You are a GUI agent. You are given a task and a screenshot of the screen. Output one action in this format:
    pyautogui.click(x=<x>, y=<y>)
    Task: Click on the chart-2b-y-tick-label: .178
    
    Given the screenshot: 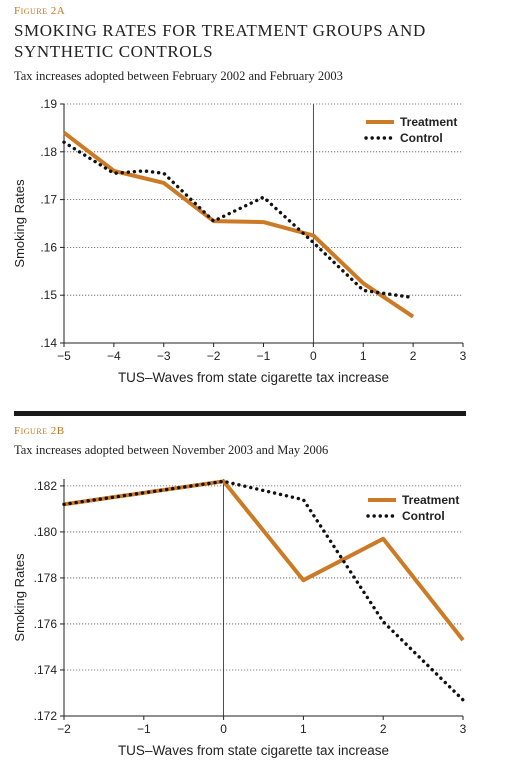 What is the action you would take?
    pyautogui.click(x=46, y=578)
    